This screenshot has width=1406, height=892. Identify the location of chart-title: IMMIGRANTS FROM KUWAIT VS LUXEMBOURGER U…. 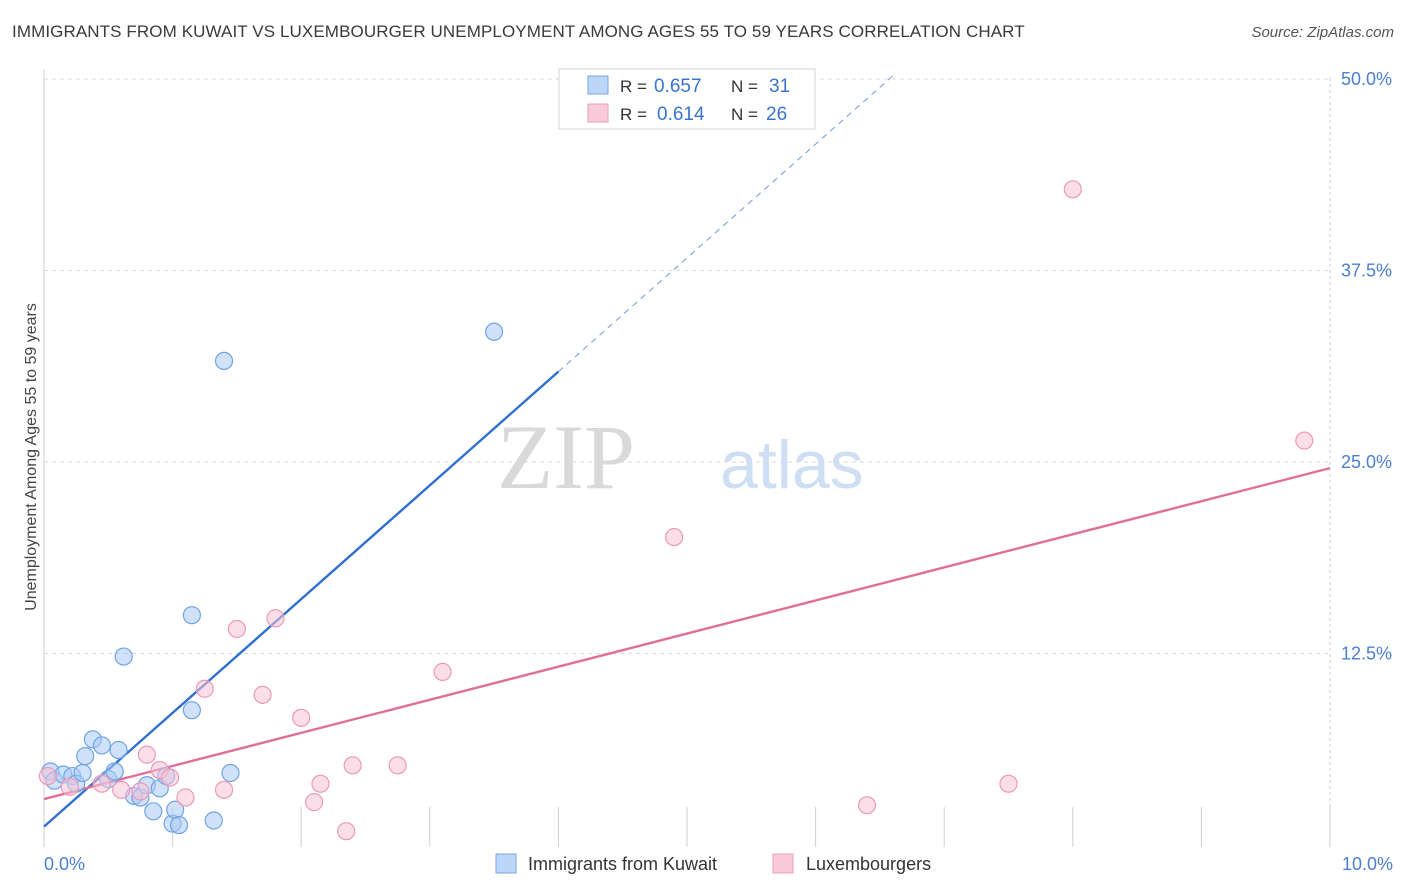
(518, 31).